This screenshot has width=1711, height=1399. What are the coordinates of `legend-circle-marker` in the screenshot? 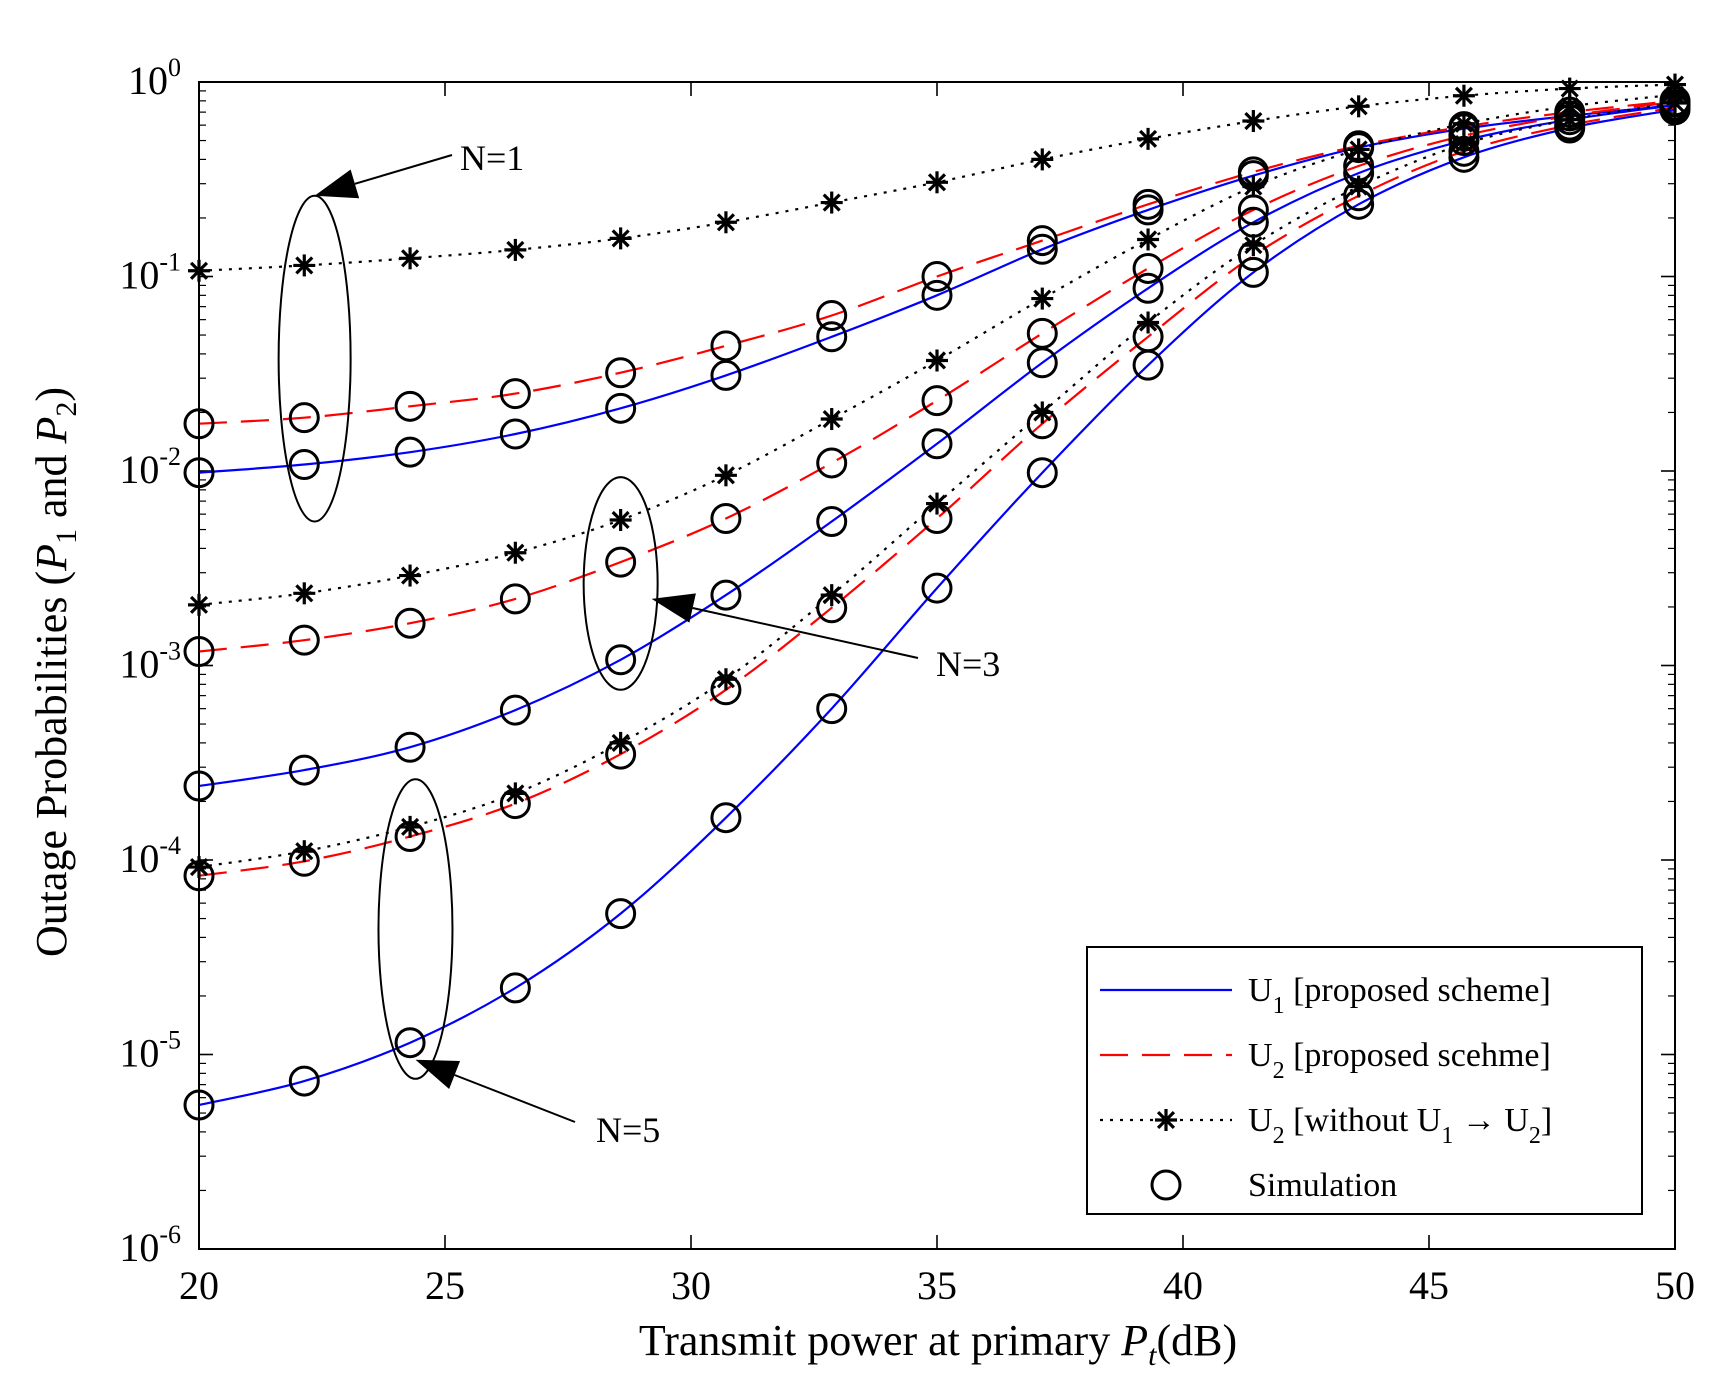 It's located at (1166, 1185).